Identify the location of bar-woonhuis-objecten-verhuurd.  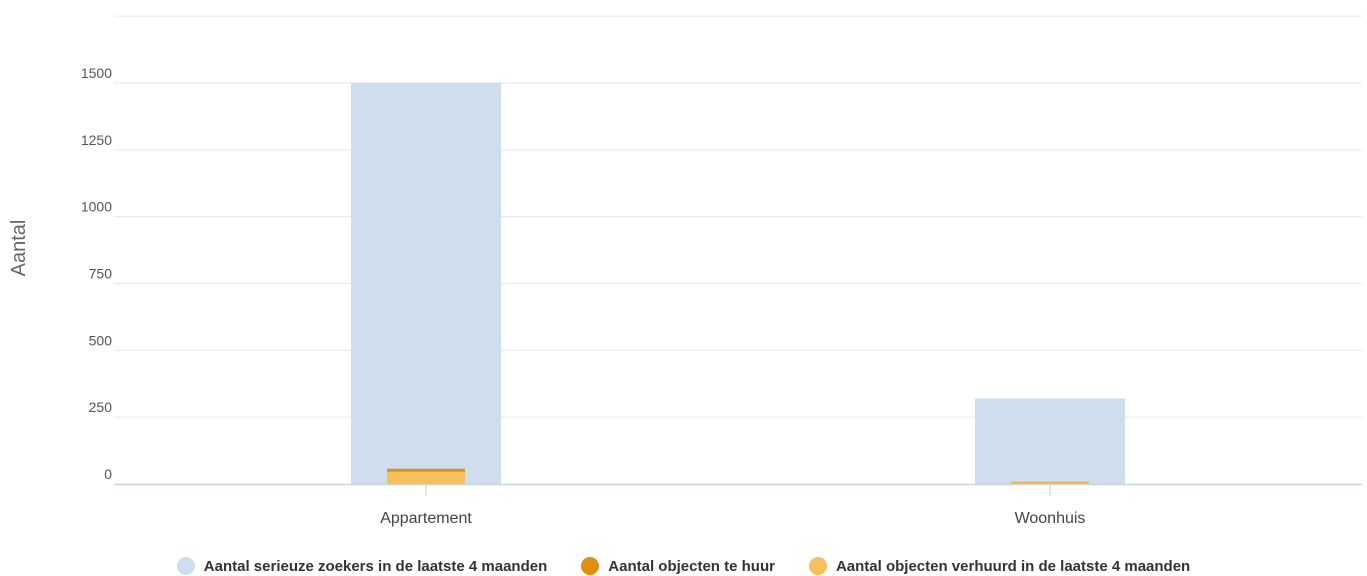
(1050, 483).